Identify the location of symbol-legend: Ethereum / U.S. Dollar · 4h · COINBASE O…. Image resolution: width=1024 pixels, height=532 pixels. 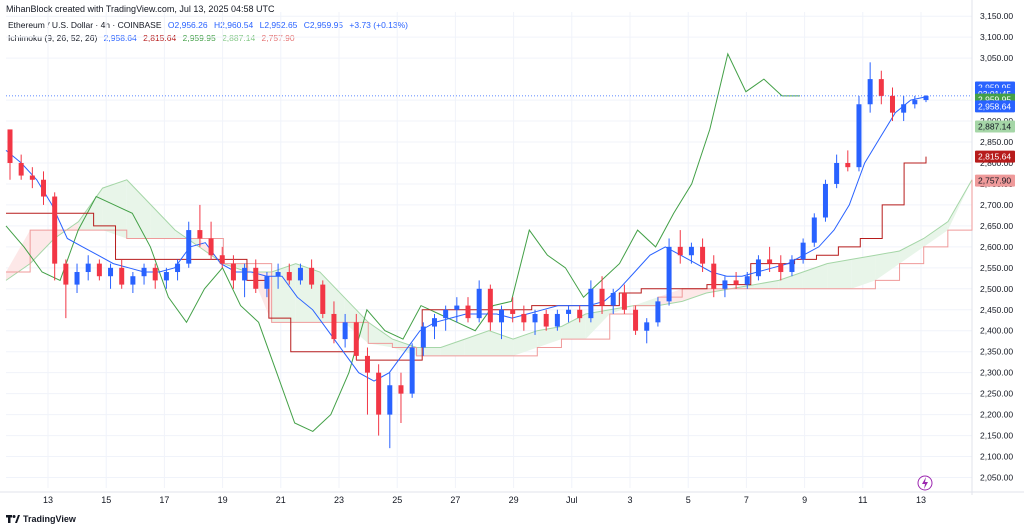
(210, 25).